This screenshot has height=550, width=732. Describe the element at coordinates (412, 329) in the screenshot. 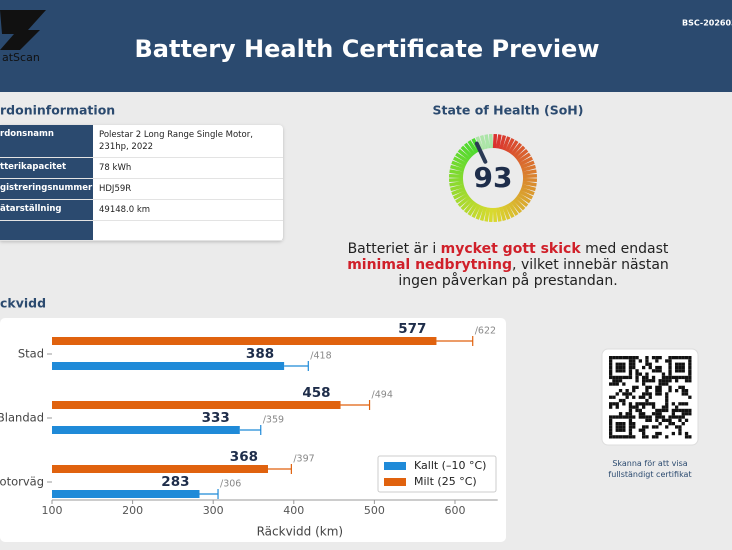

I see `value-label: 577` at that location.